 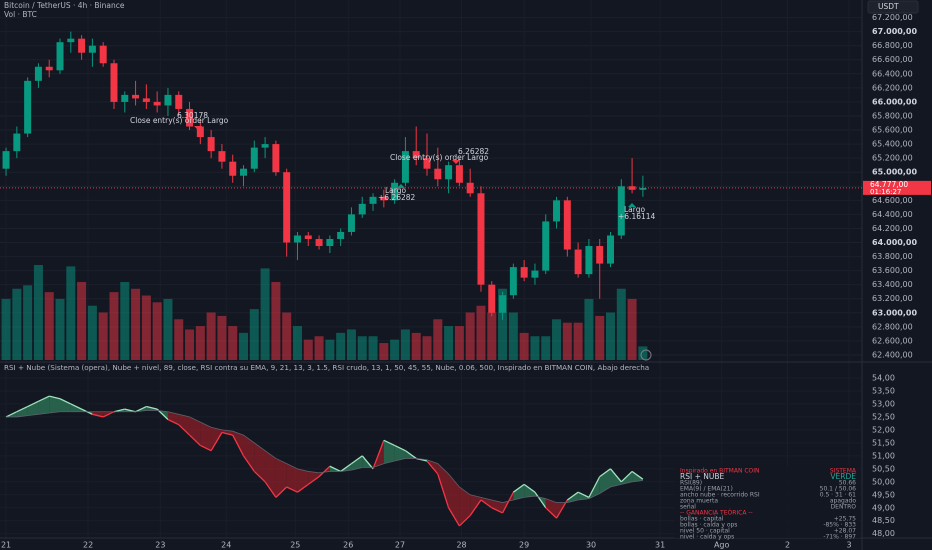 I want to click on y-tick-label: 63.400,00, so click(x=892, y=284).